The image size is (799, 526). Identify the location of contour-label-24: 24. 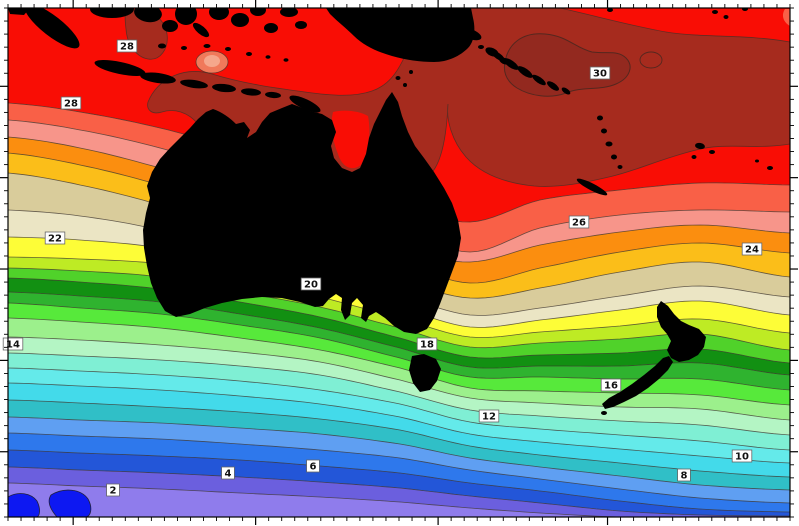
(752, 249).